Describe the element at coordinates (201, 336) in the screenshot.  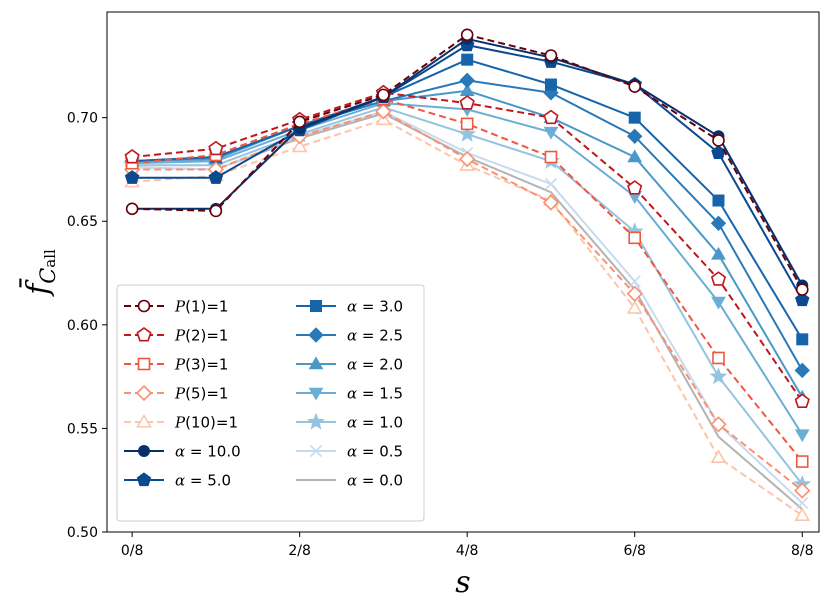
I see `legend-label: P(2)=1` at that location.